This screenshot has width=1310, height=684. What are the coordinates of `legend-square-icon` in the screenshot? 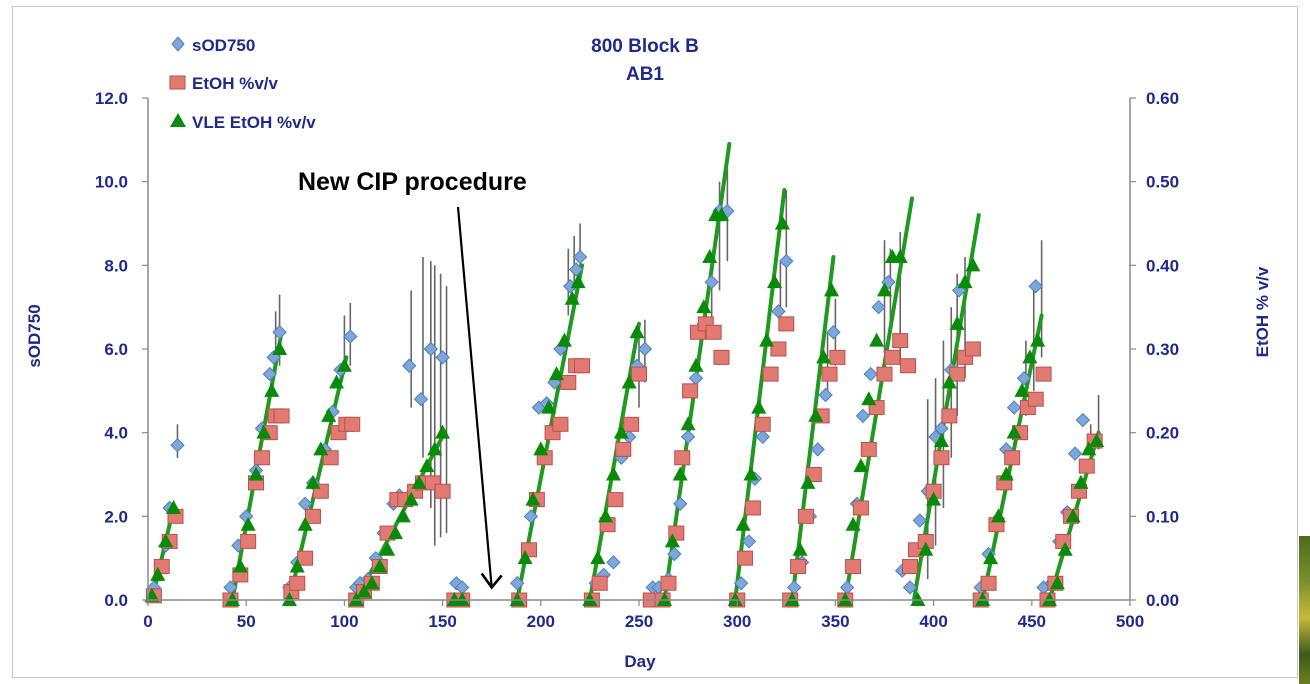 It's located at (177, 82).